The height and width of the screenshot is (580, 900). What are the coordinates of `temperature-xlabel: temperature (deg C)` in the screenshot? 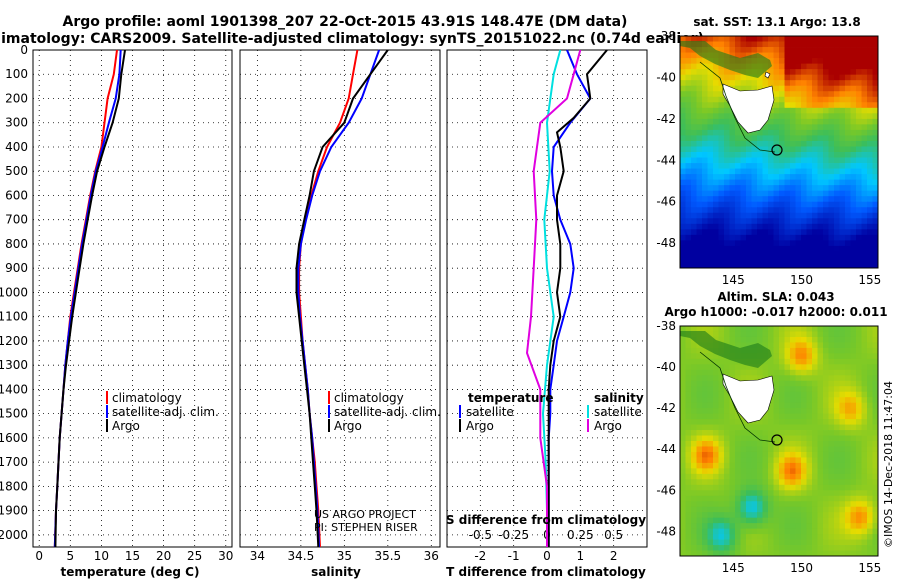 It's located at (130, 572).